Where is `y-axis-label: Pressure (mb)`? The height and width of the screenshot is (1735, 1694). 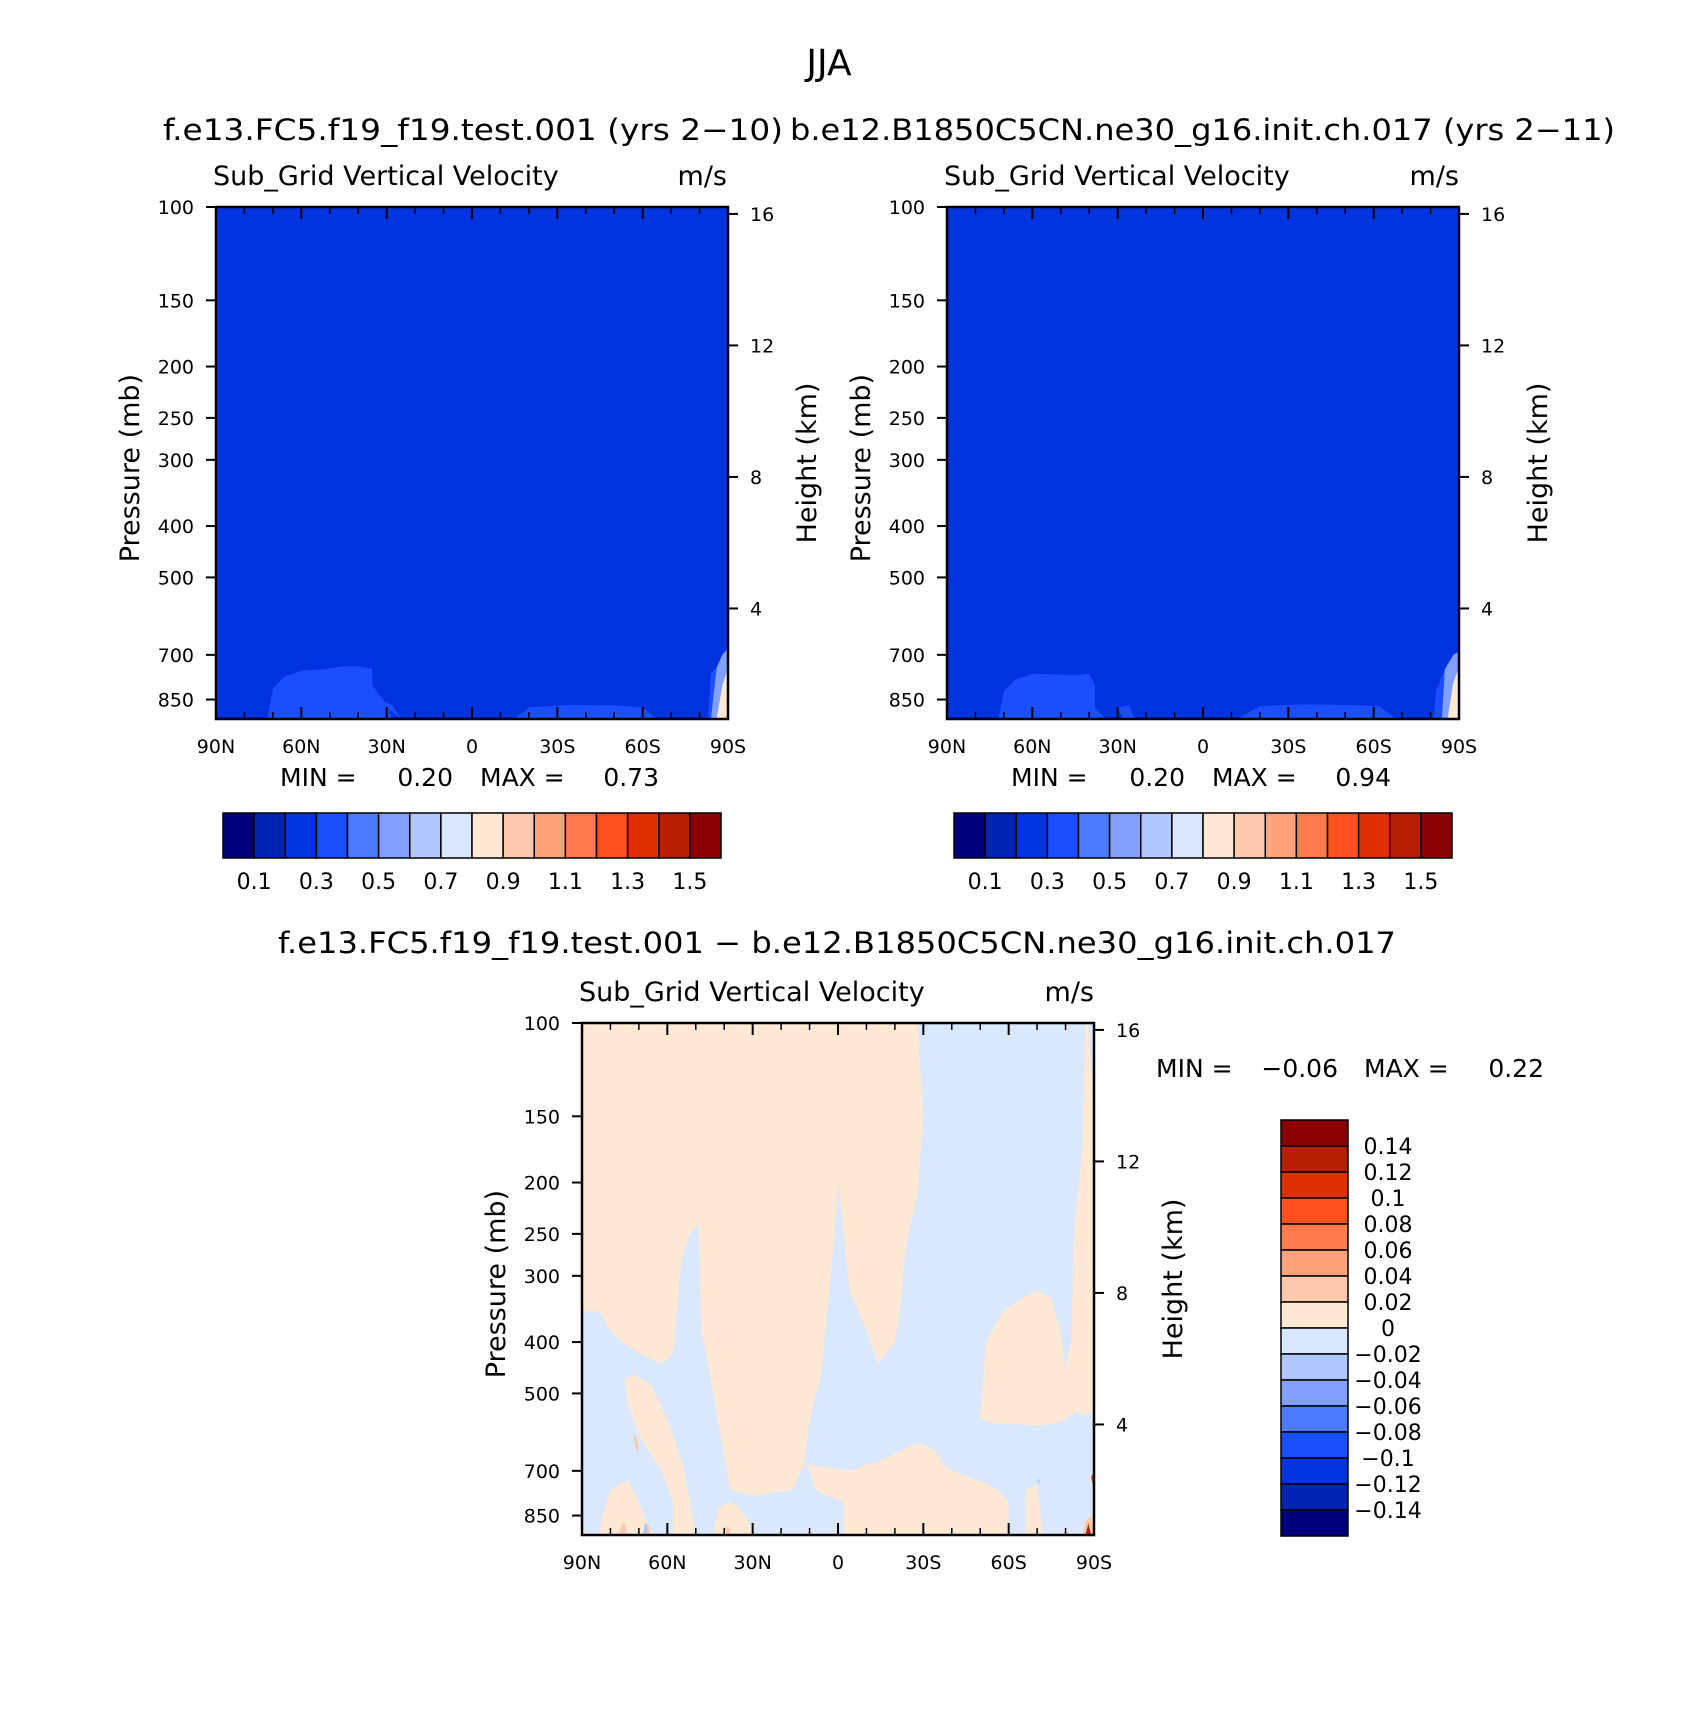 y-axis-label: Pressure (mb) is located at coordinates (496, 1284).